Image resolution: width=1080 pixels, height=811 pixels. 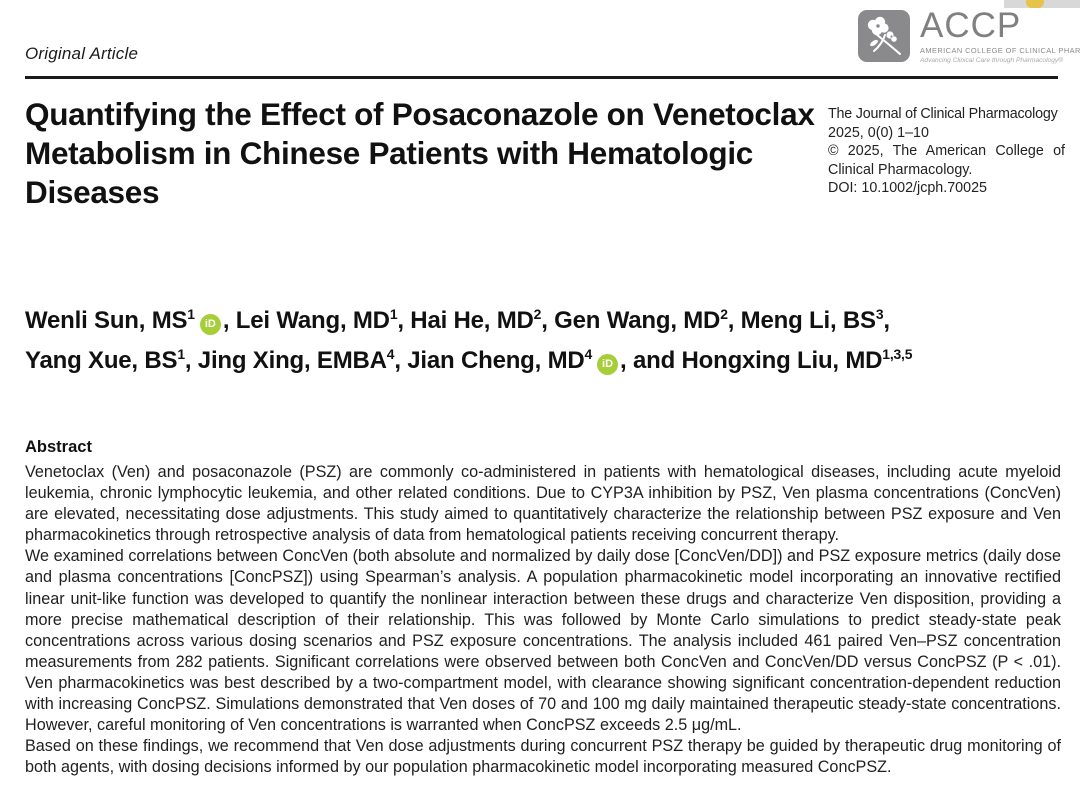 What do you see at coordinates (943, 114) in the screenshot?
I see `journal-name: The Journal of Clinical Pharmacology` at bounding box center [943, 114].